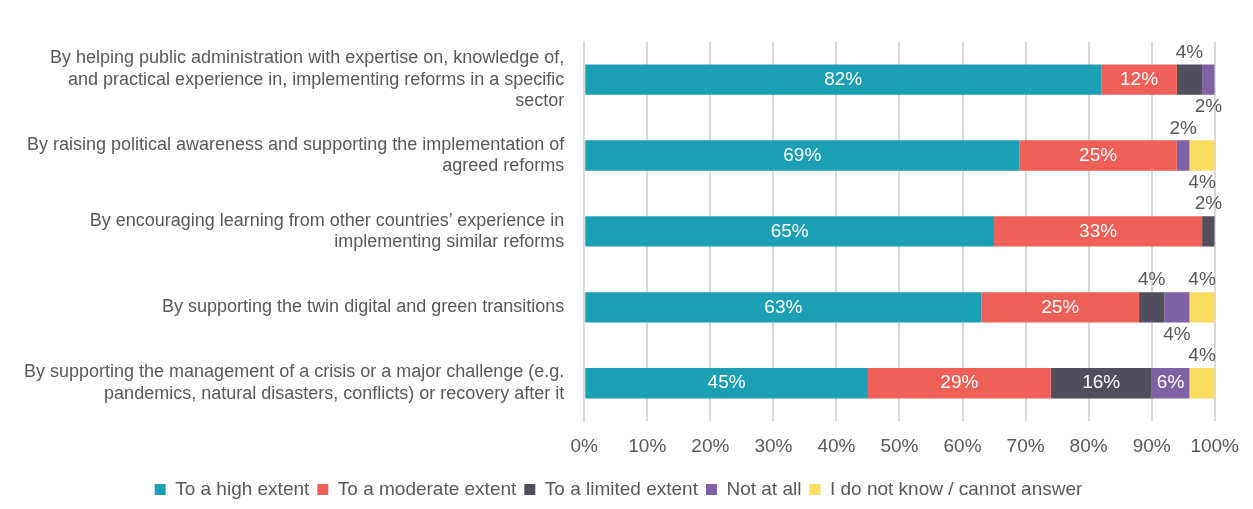 This screenshot has width=1253, height=509. What do you see at coordinates (773, 445) in the screenshot?
I see `x-tick-label: 30%` at bounding box center [773, 445].